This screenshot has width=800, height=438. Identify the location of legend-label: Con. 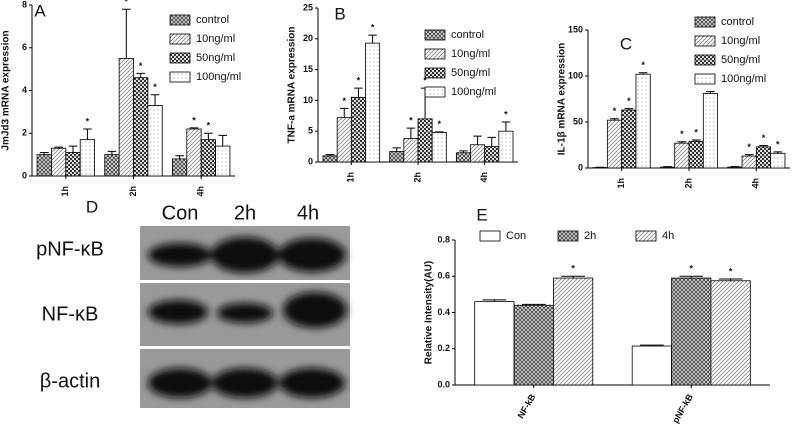
(516, 236).